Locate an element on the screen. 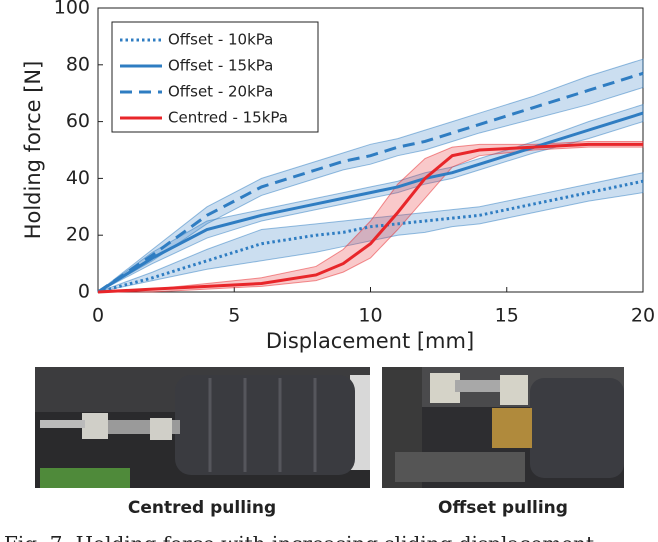  y-tick-label: 0 is located at coordinates (84, 292).